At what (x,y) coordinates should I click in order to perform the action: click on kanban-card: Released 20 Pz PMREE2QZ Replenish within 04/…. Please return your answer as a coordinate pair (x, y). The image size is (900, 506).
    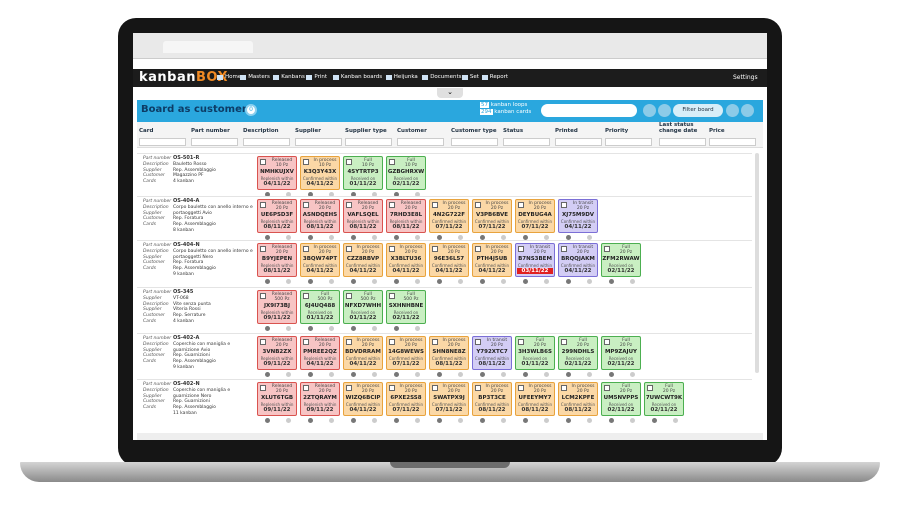
    Looking at the image, I should click on (320, 353).